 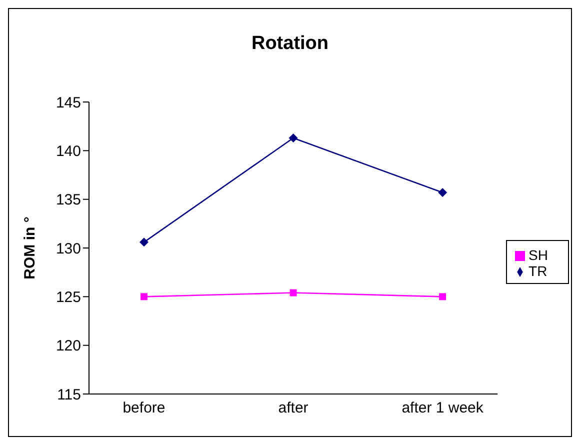 What do you see at coordinates (290, 44) in the screenshot?
I see `chart-title: Rotation` at bounding box center [290, 44].